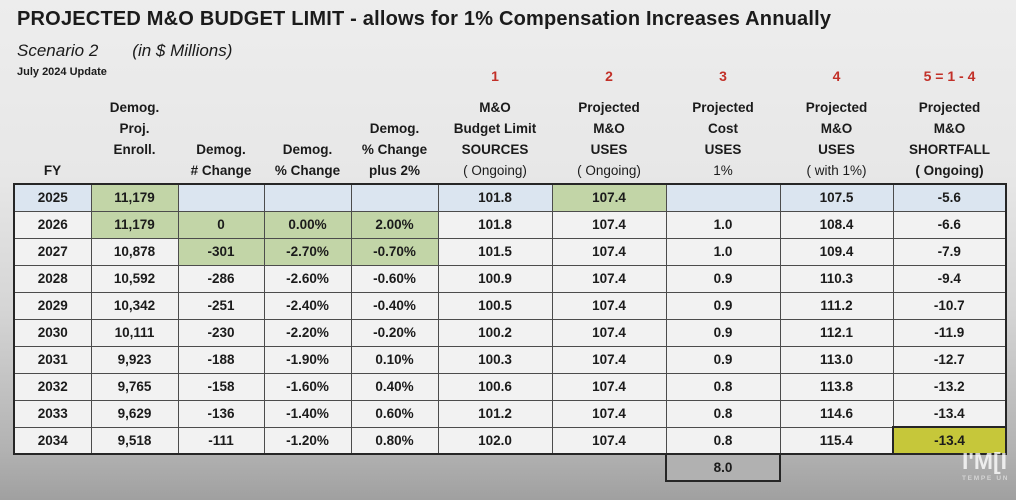  What do you see at coordinates (723, 278) in the screenshot?
I see `cell-cost-uses-2028: 0.9` at bounding box center [723, 278].